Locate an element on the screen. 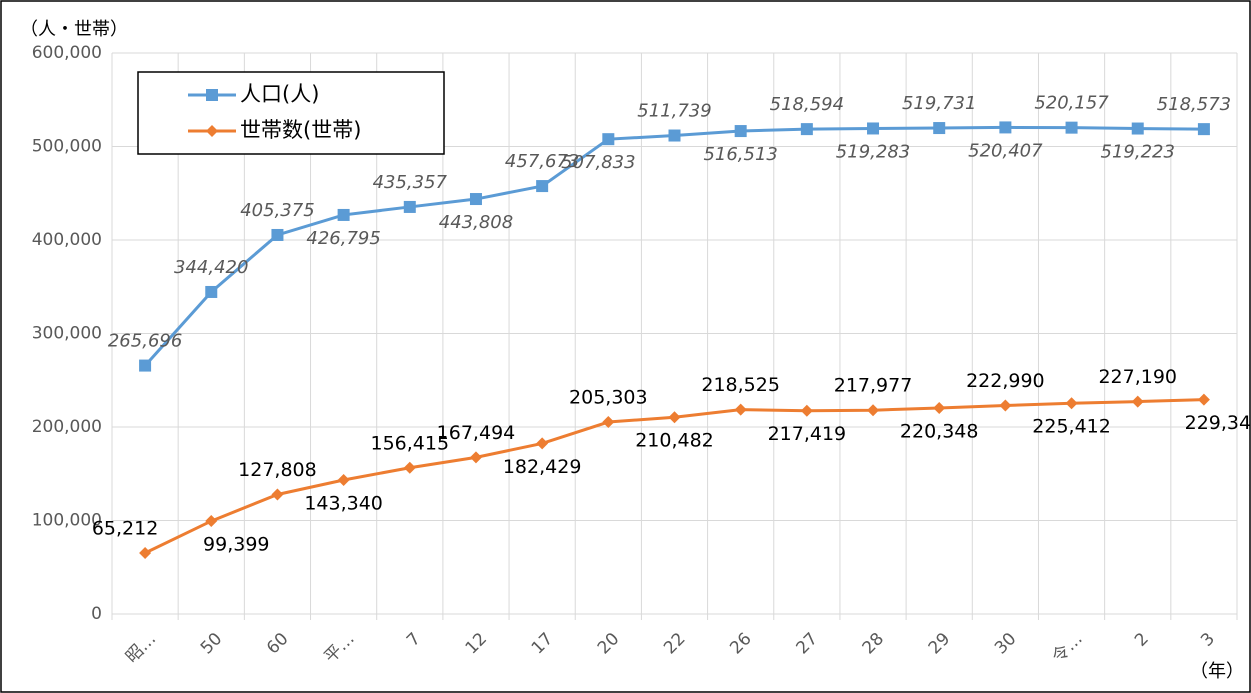 The height and width of the screenshot is (693, 1251). data-label: 143,340 is located at coordinates (343, 503).